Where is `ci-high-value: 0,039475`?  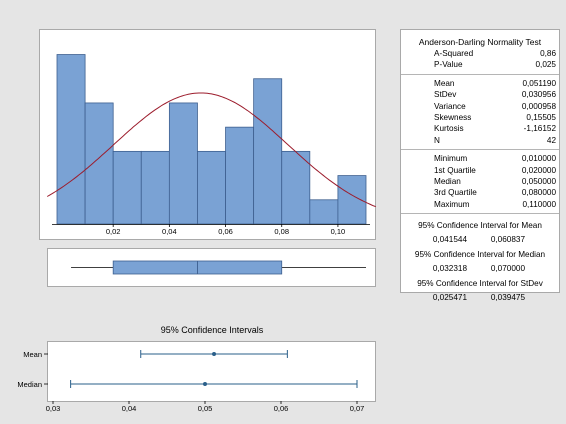
ci-high-value: 0,039475 is located at coordinates (507, 298).